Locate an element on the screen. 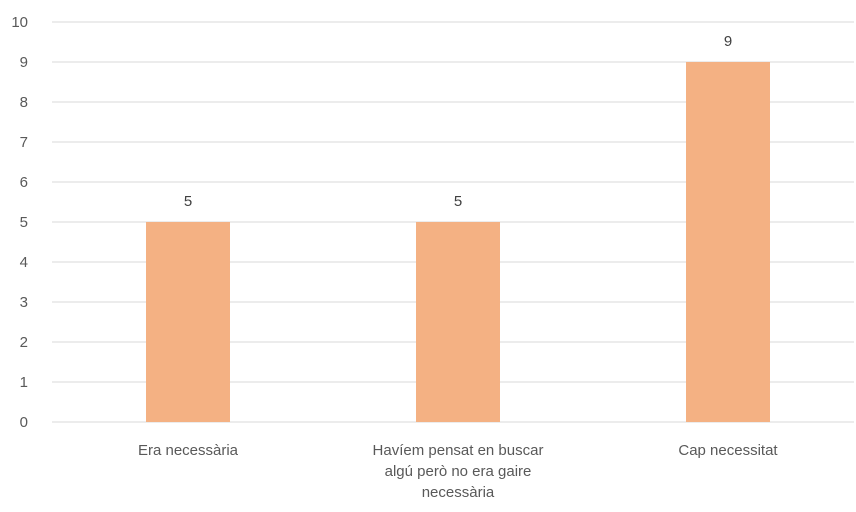  x-category-label-2-line-2: algú però no era gaire is located at coordinates (458, 471).